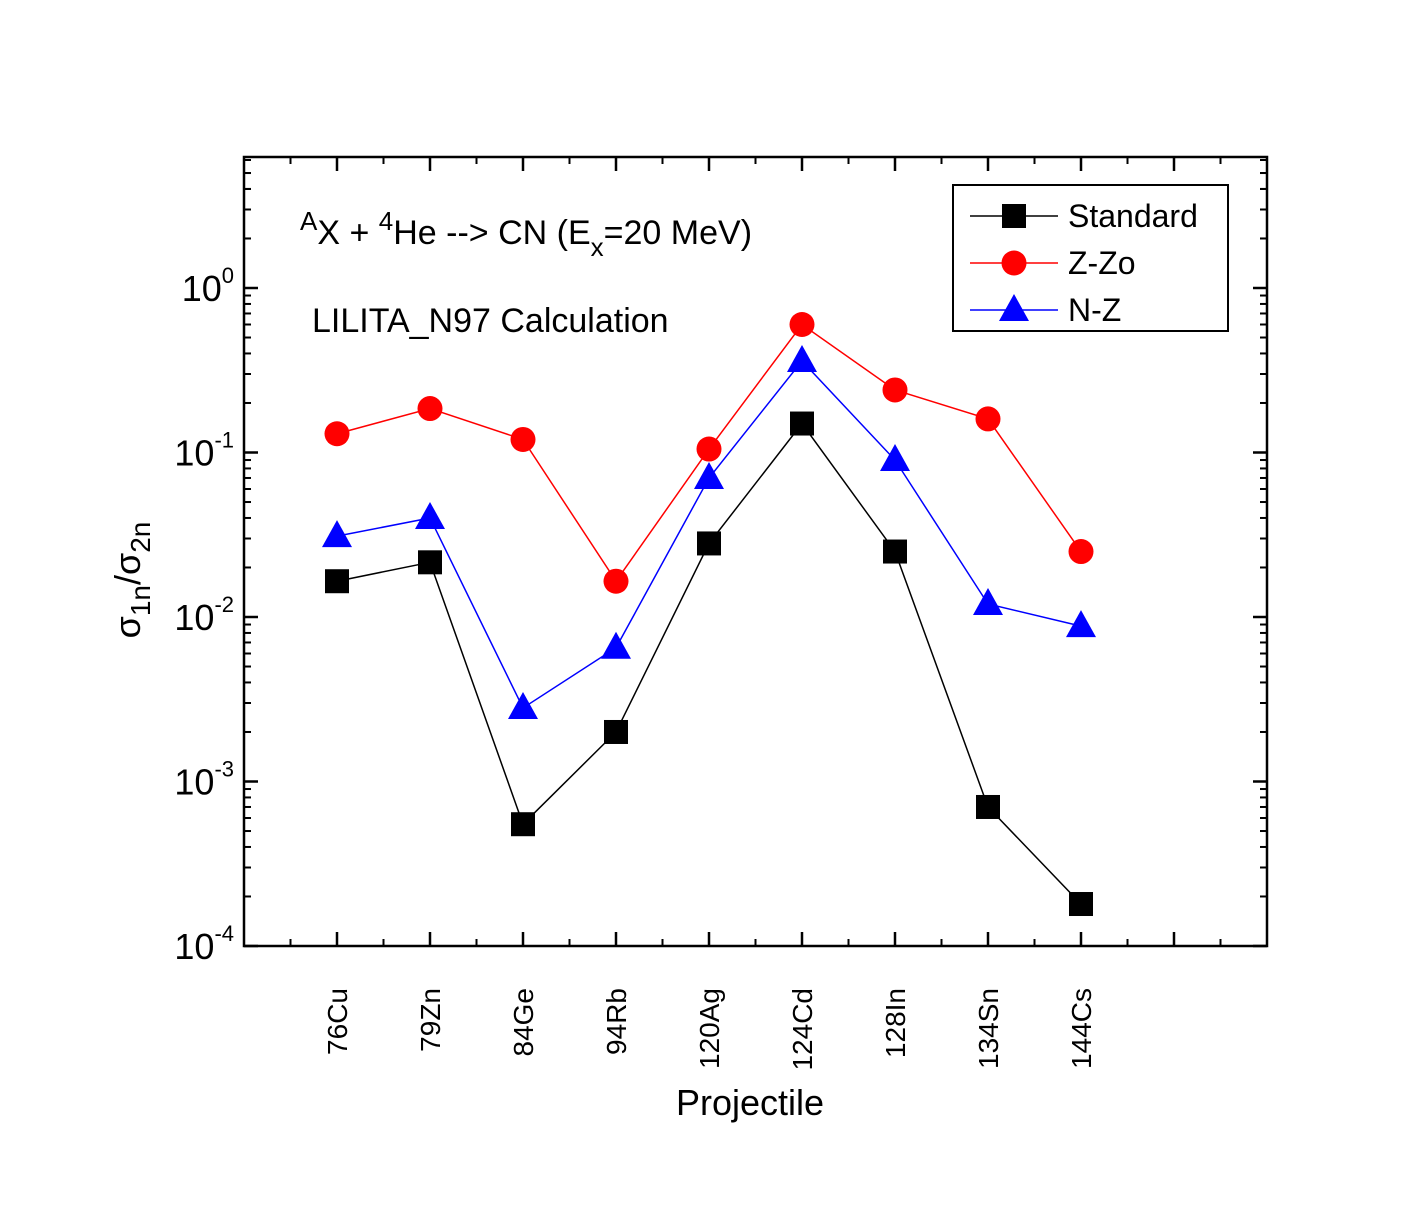 The image size is (1414, 1215). Describe the element at coordinates (490, 321) in the screenshot. I see `calculation-annotation: LILITA_N97 Calculation` at that location.